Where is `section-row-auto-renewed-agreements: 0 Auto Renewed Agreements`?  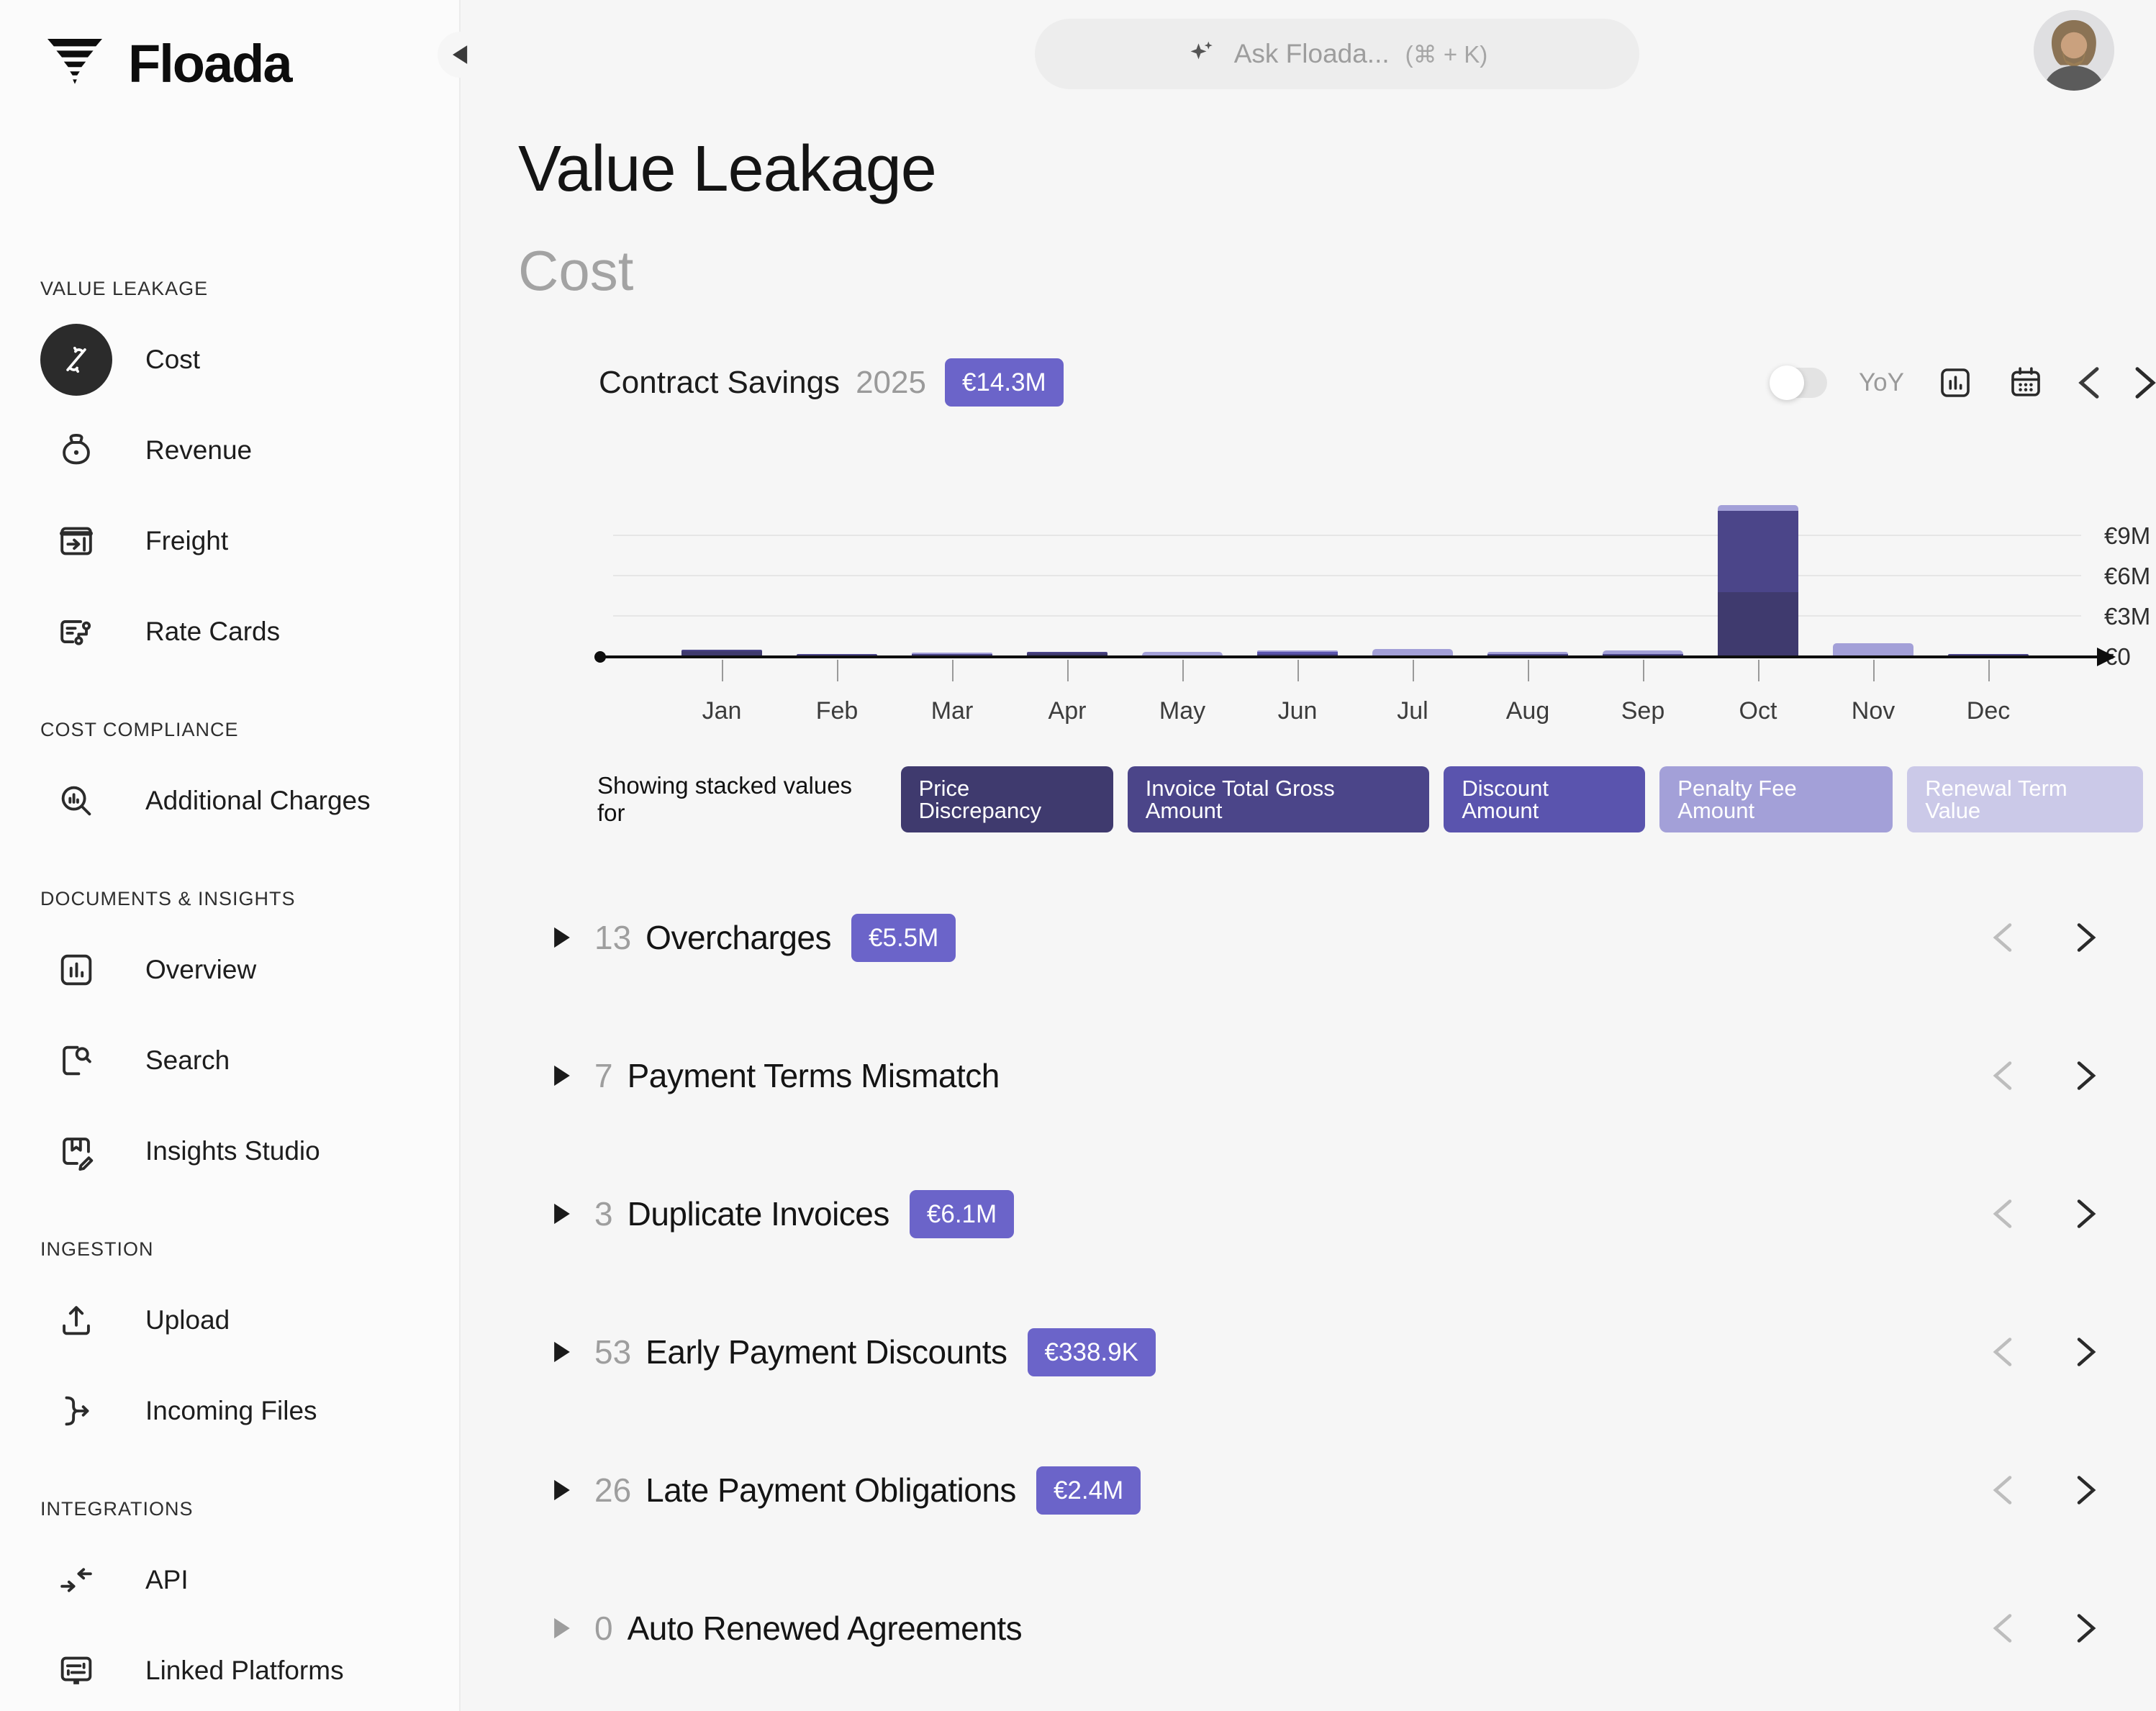
section-row-auto-renewed-agreements: 0 Auto Renewed Agreements is located at coordinates (1325, 1628).